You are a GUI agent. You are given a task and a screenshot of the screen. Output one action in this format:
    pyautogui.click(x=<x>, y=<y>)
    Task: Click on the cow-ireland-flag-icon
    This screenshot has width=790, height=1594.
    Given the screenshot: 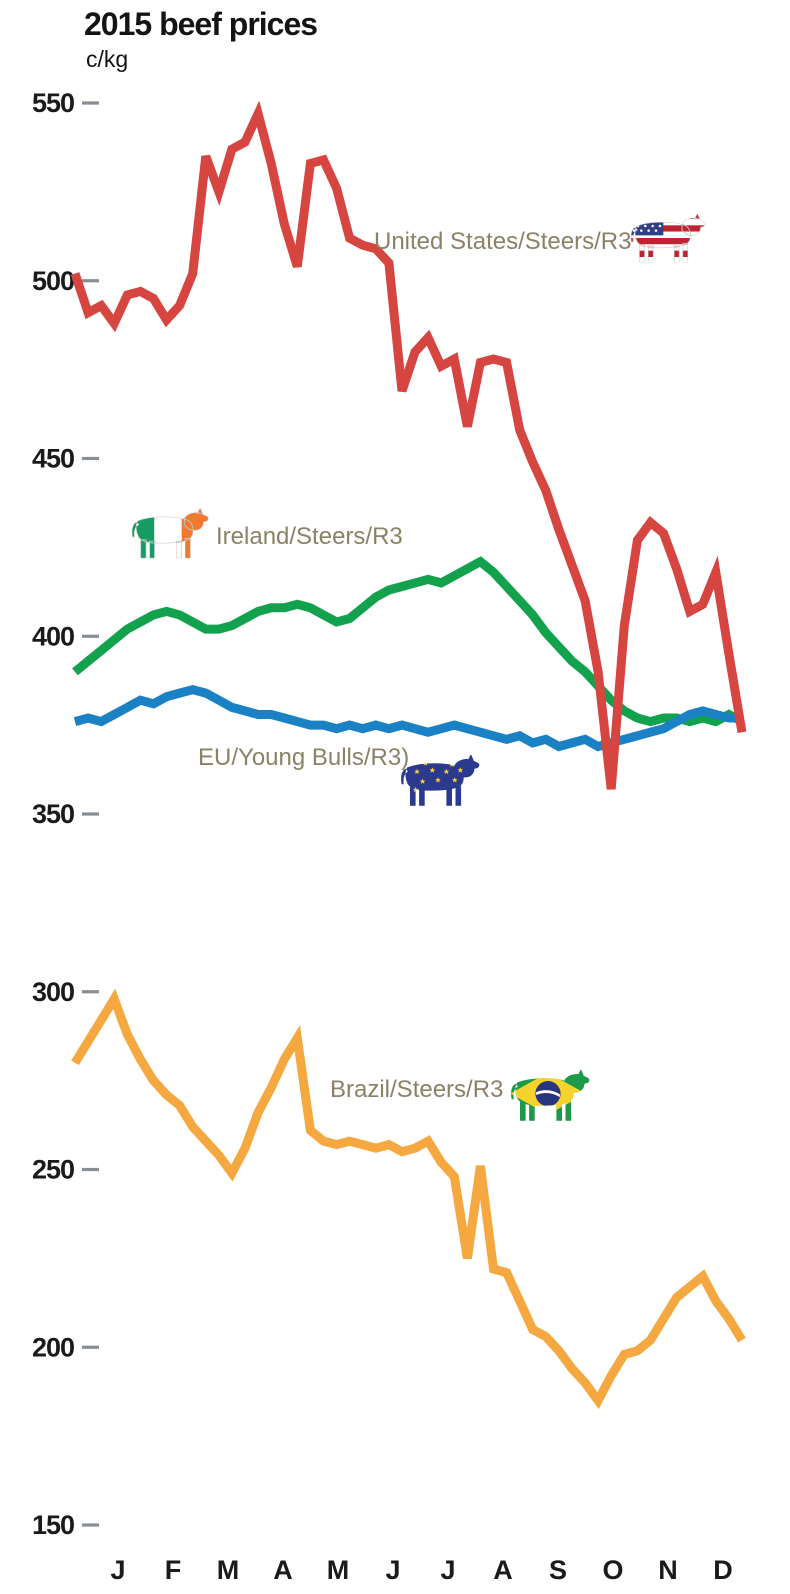 What is the action you would take?
    pyautogui.click(x=168, y=533)
    